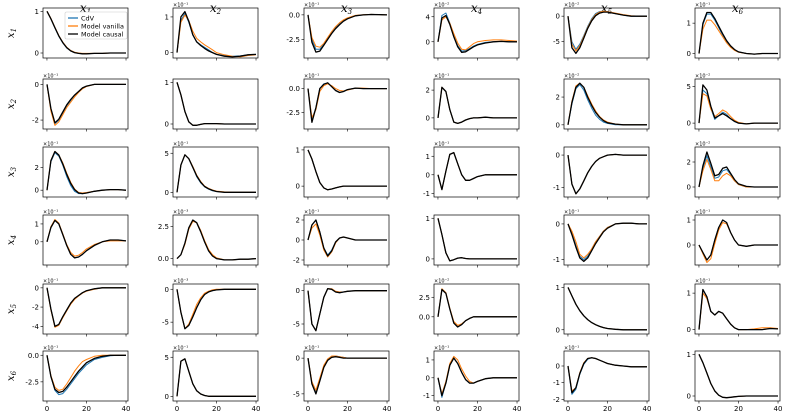  Describe the element at coordinates (126, 409) in the screenshot. I see `x-tick-label: 40` at that location.